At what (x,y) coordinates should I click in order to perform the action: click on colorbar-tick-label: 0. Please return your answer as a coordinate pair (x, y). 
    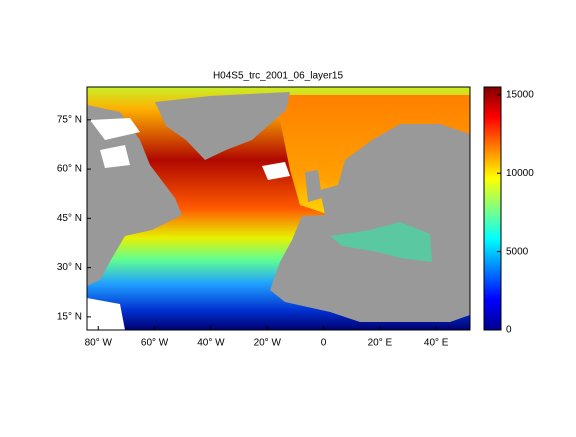
    Looking at the image, I should click on (509, 330).